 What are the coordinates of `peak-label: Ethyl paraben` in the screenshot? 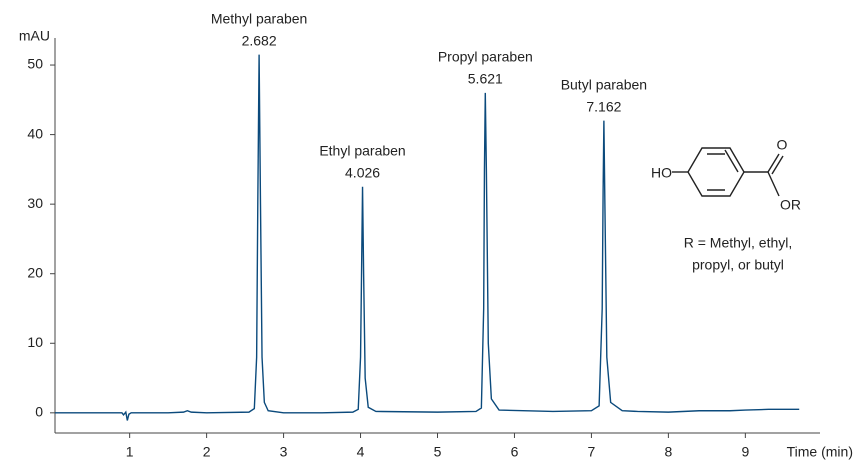 It's located at (362, 150).